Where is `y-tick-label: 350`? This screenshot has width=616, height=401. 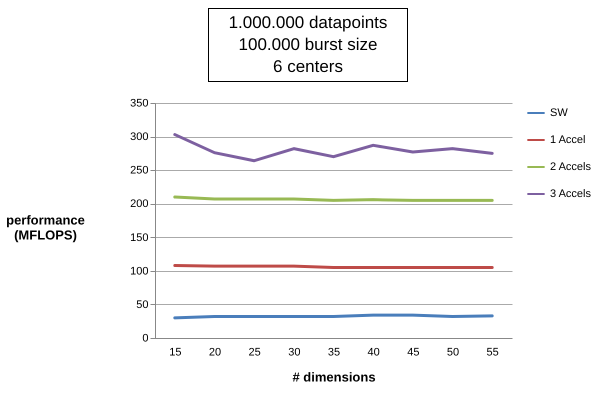 y-tick-label: 350 is located at coordinates (139, 104).